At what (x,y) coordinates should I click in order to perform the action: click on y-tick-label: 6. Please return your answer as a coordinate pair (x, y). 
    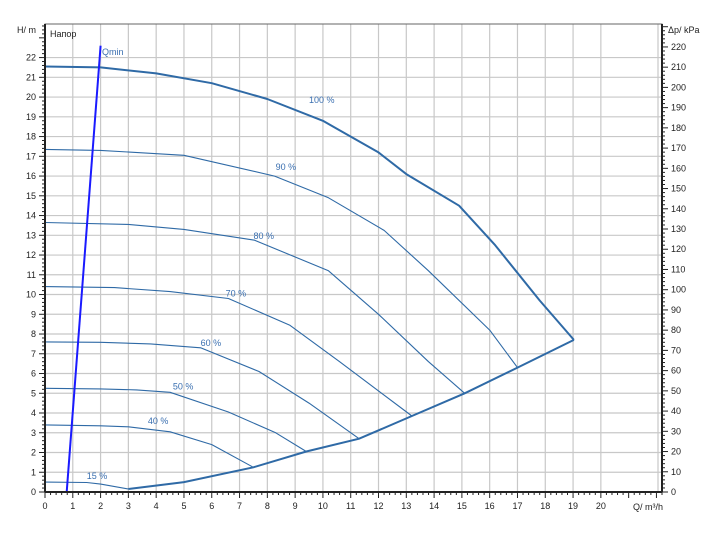
    Looking at the image, I should click on (33, 374).